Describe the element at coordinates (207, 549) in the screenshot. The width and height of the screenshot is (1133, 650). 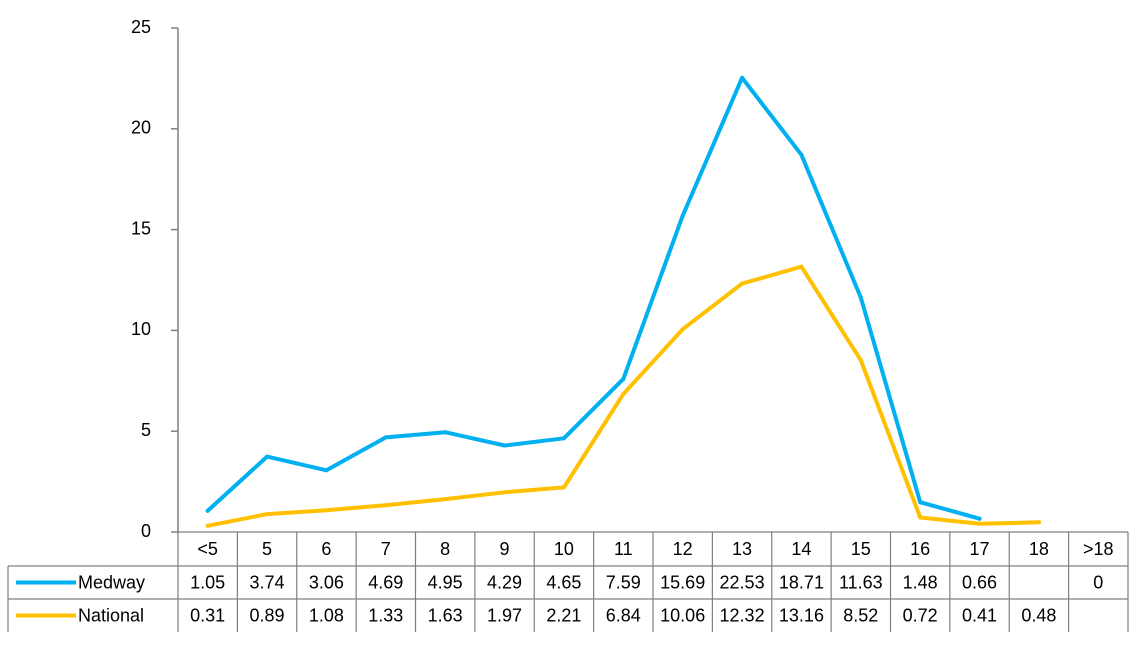
I see `x-tick-label: <5` at that location.